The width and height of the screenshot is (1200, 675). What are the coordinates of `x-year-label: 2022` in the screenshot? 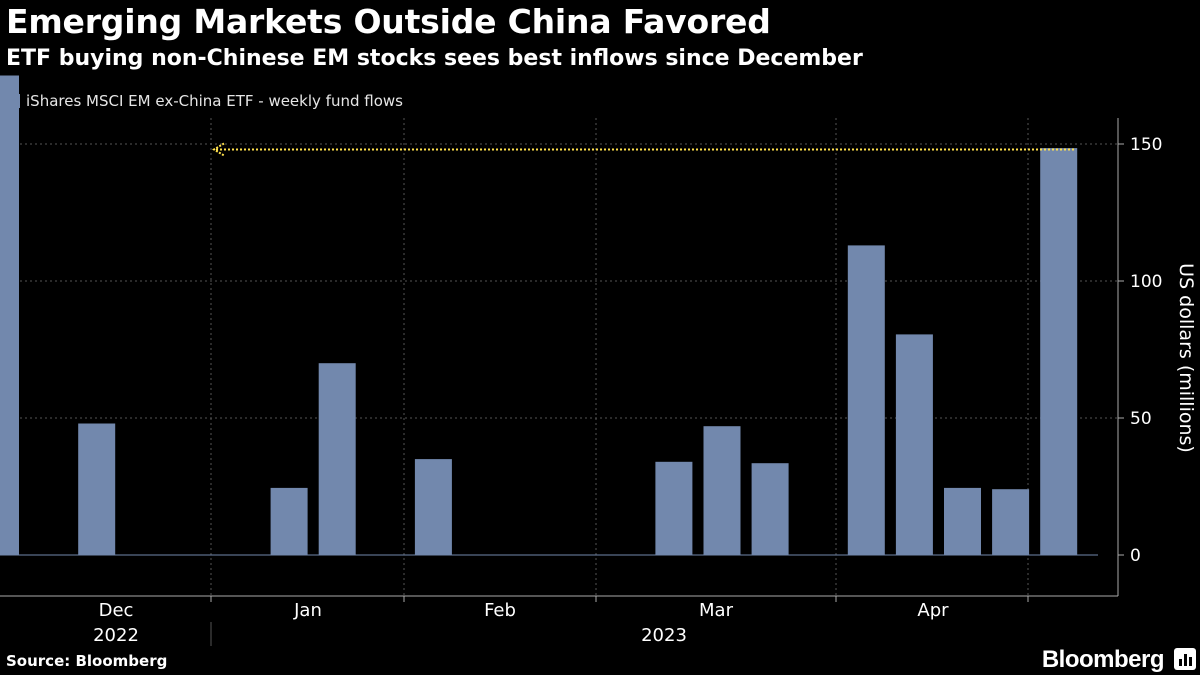 It's located at (116, 635).